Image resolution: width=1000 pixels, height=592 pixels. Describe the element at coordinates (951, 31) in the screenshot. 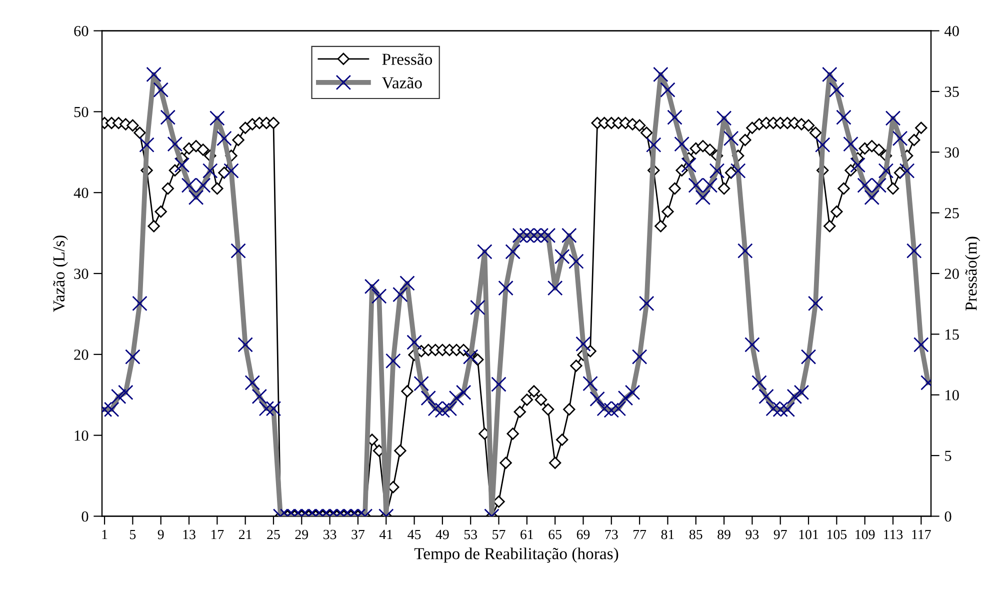

I see `y2-tick-label: 40` at that location.